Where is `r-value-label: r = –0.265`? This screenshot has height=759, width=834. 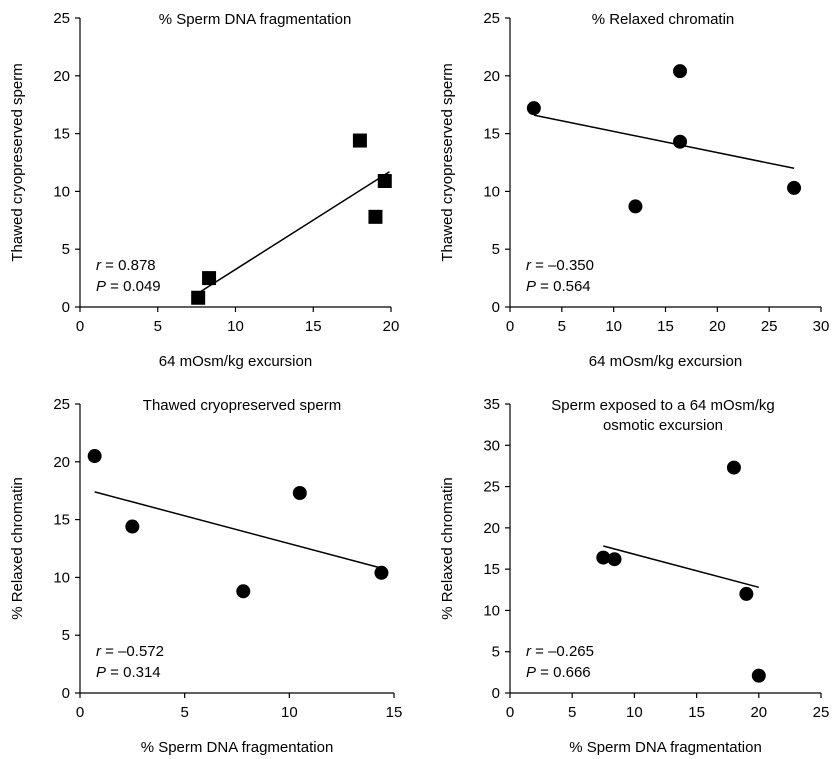
r-value-label: r = –0.265 is located at coordinates (560, 651).